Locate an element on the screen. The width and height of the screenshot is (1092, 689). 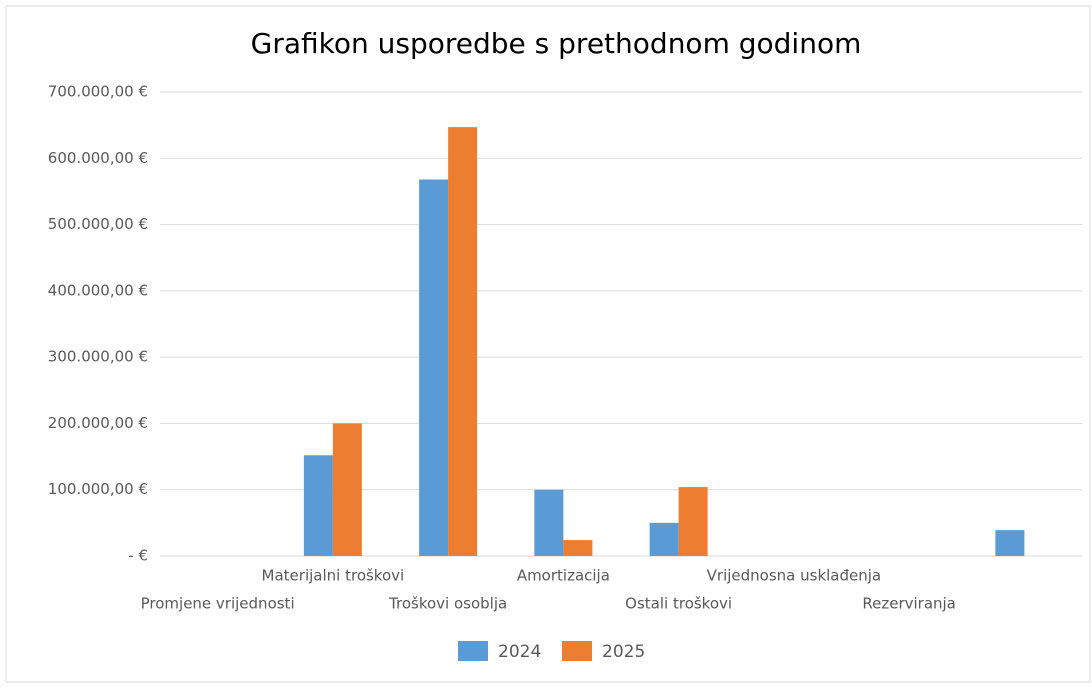
x-tick-label: Ostali troškovi is located at coordinates (678, 604).